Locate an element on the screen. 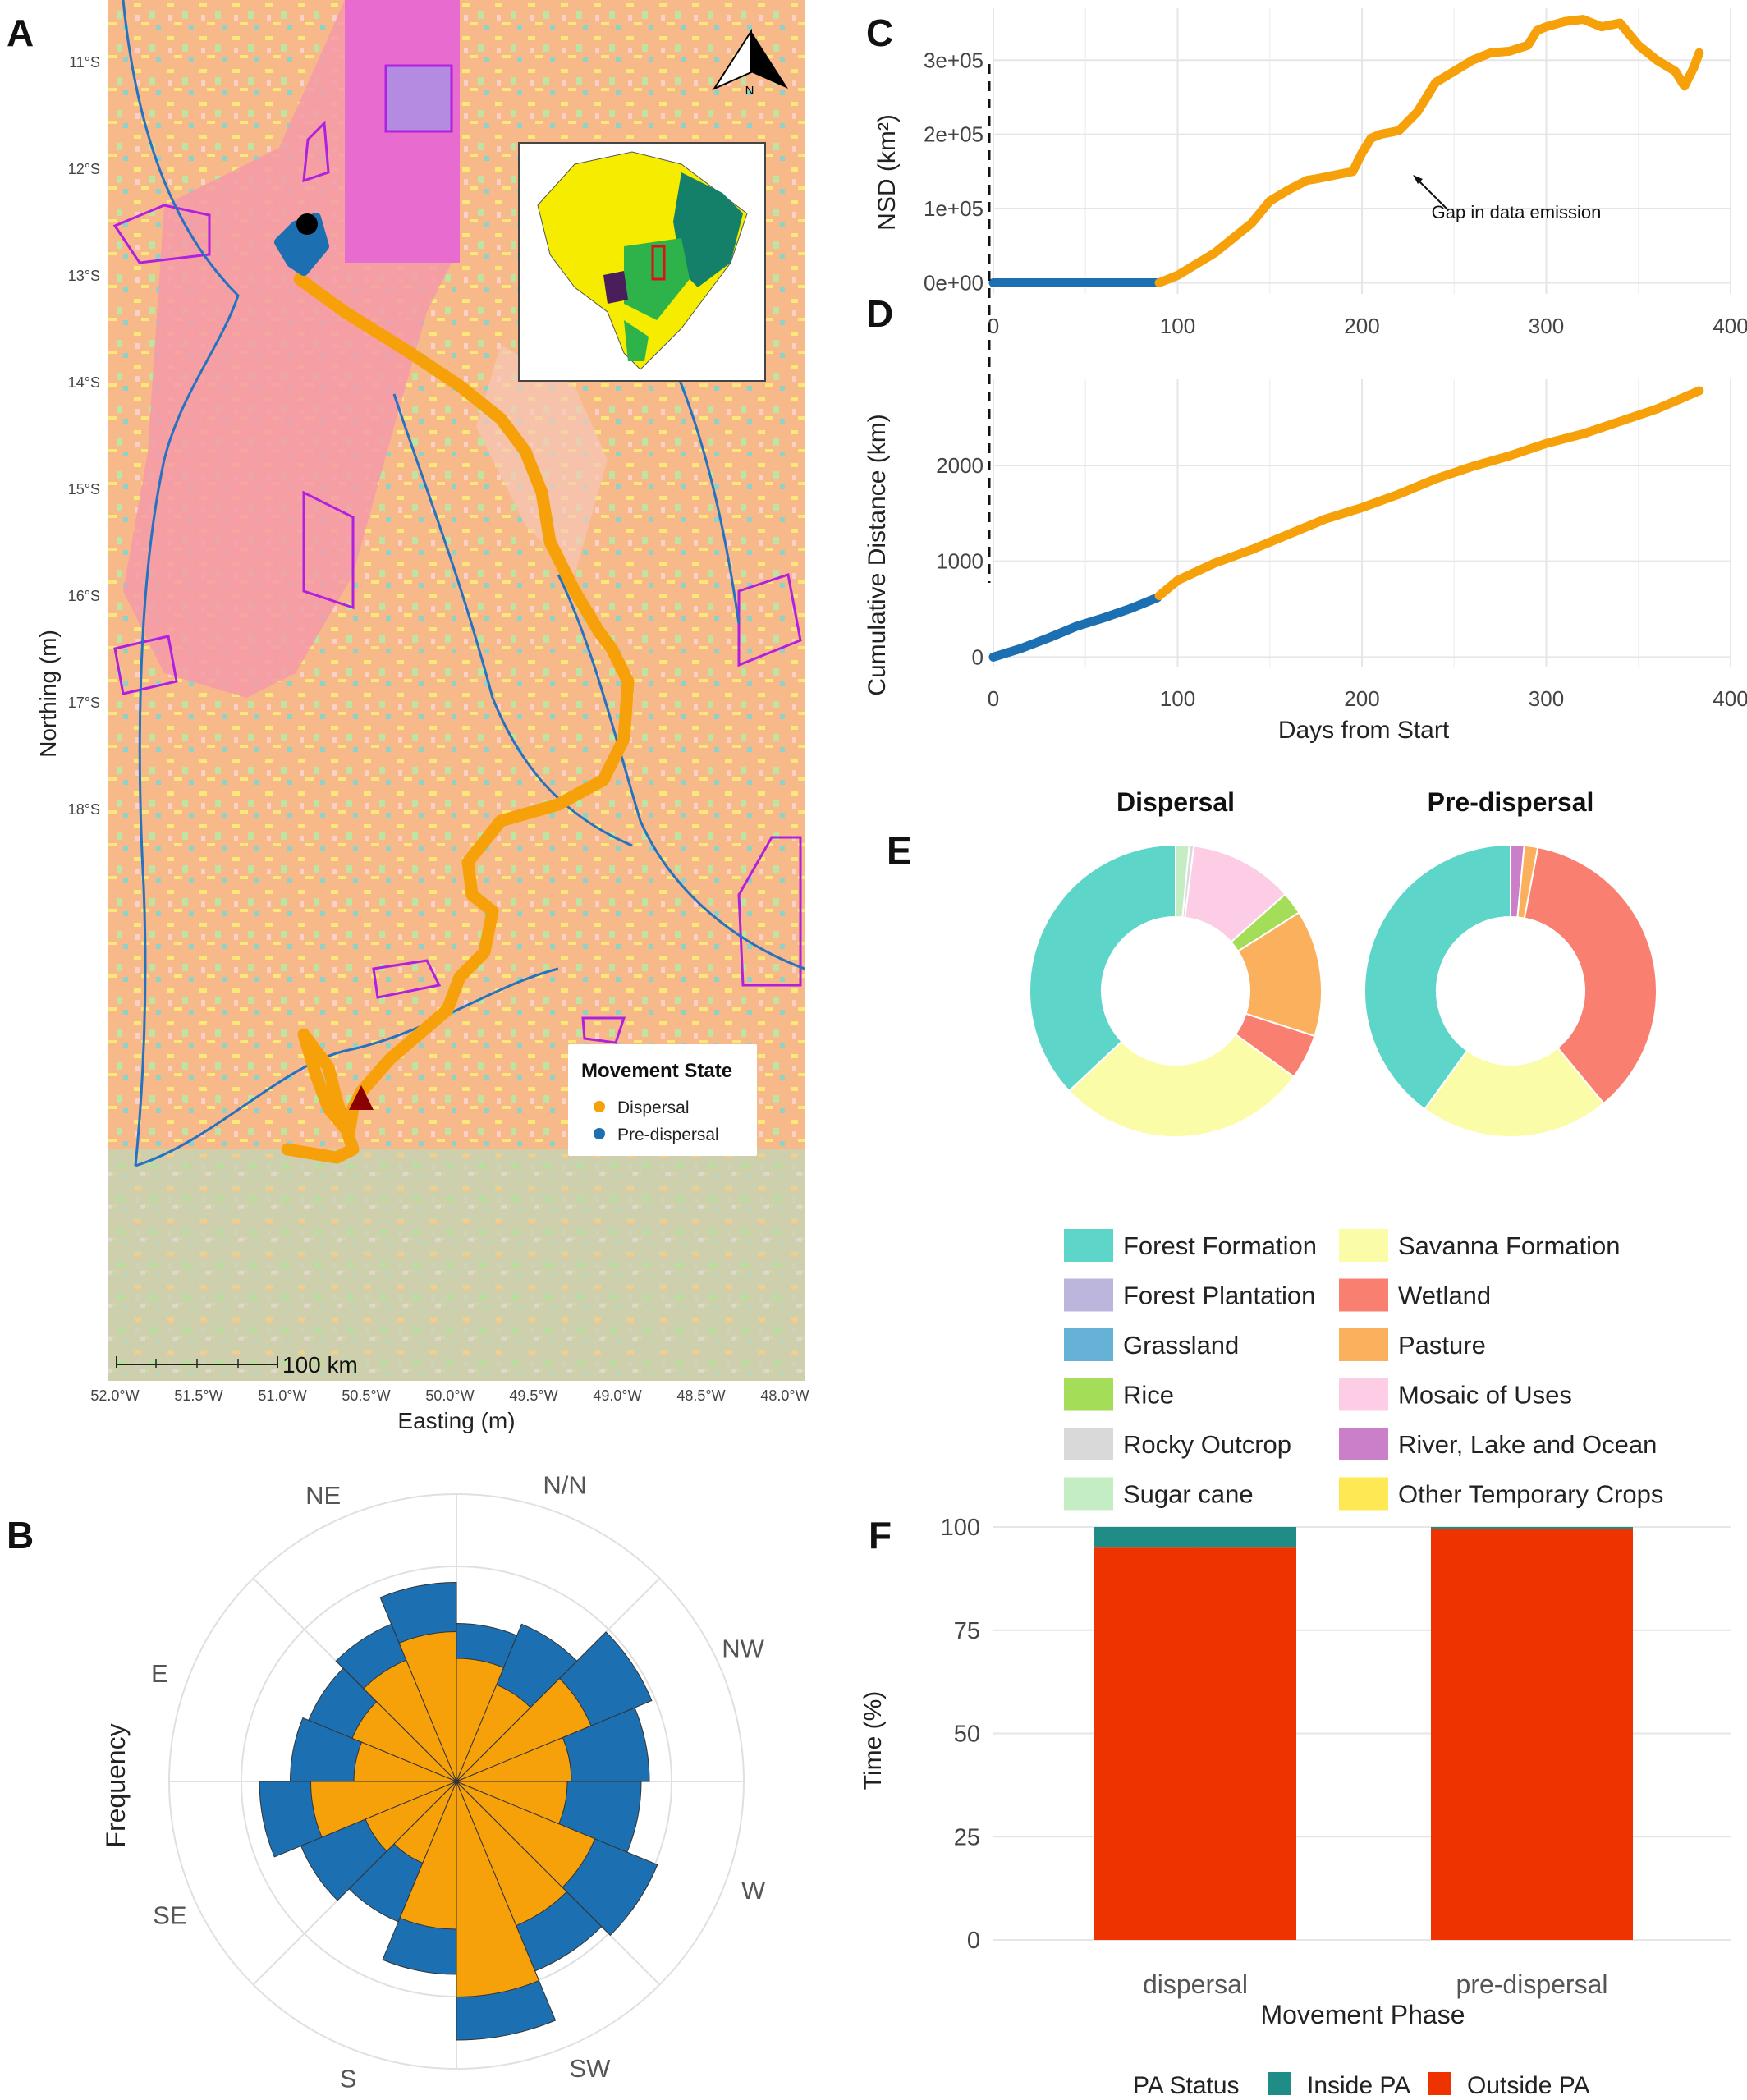 The height and width of the screenshot is (2100, 1747). lat-tick-label: 14°S is located at coordinates (84, 382).